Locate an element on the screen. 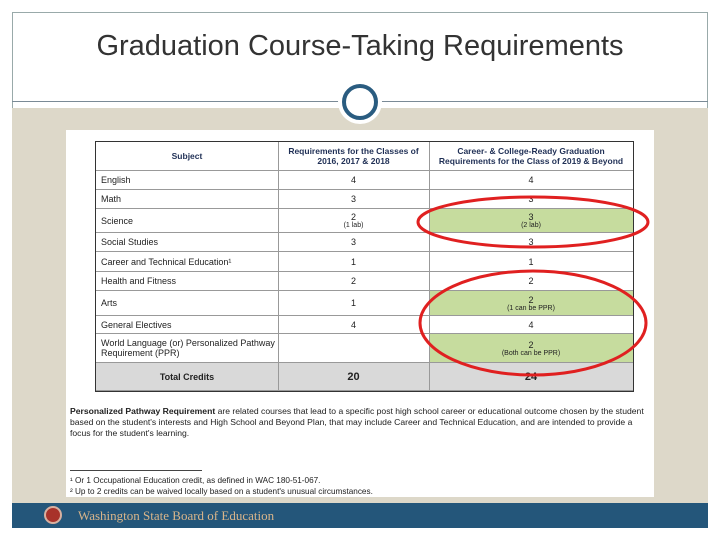 This screenshot has height=540, width=720. total-label: Total Credits is located at coordinates (187, 376).